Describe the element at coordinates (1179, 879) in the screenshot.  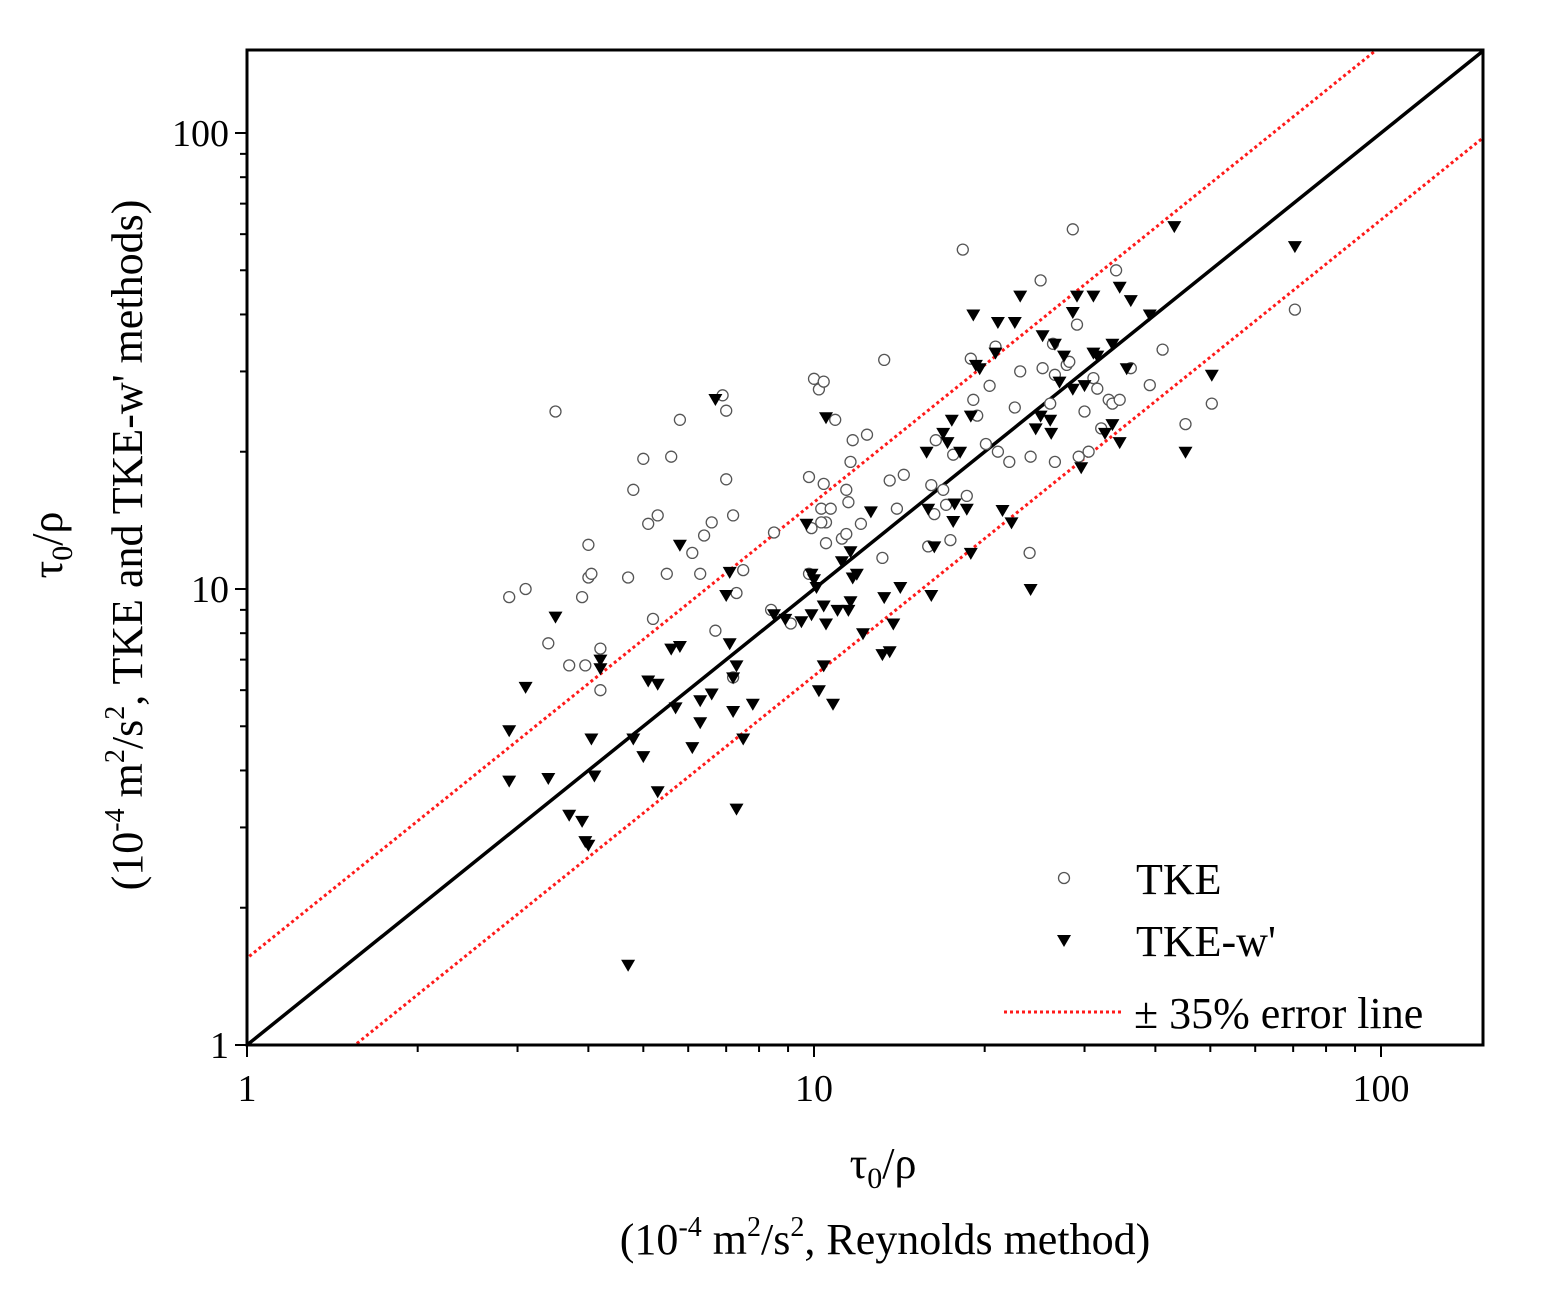
I see `legend-tke-label: TKE` at that location.